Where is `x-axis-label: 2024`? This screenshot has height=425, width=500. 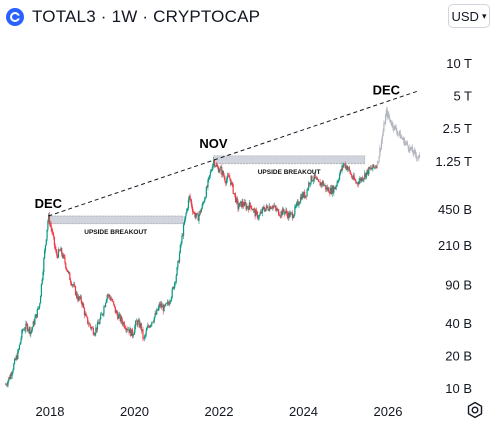 x-axis-label: 2024 is located at coordinates (303, 411).